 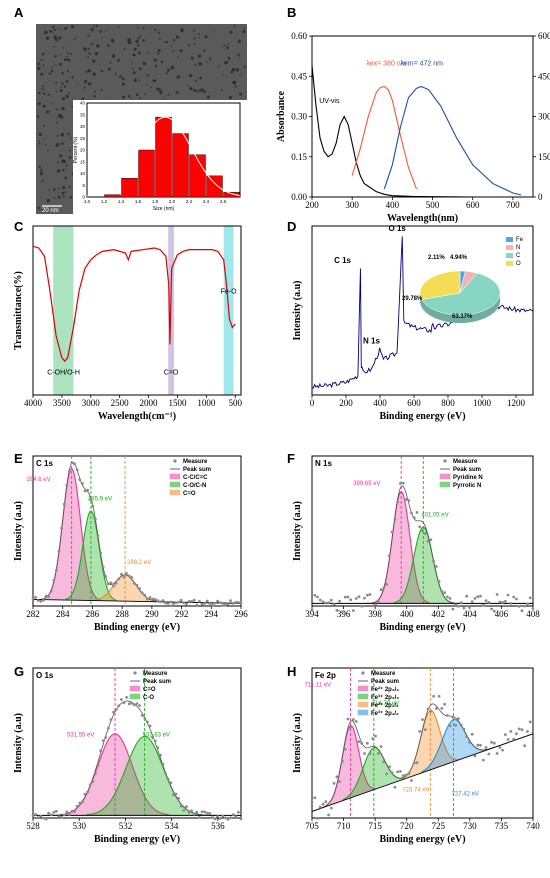 I want to click on y-tick-label: 0.30, so click(x=299, y=117).